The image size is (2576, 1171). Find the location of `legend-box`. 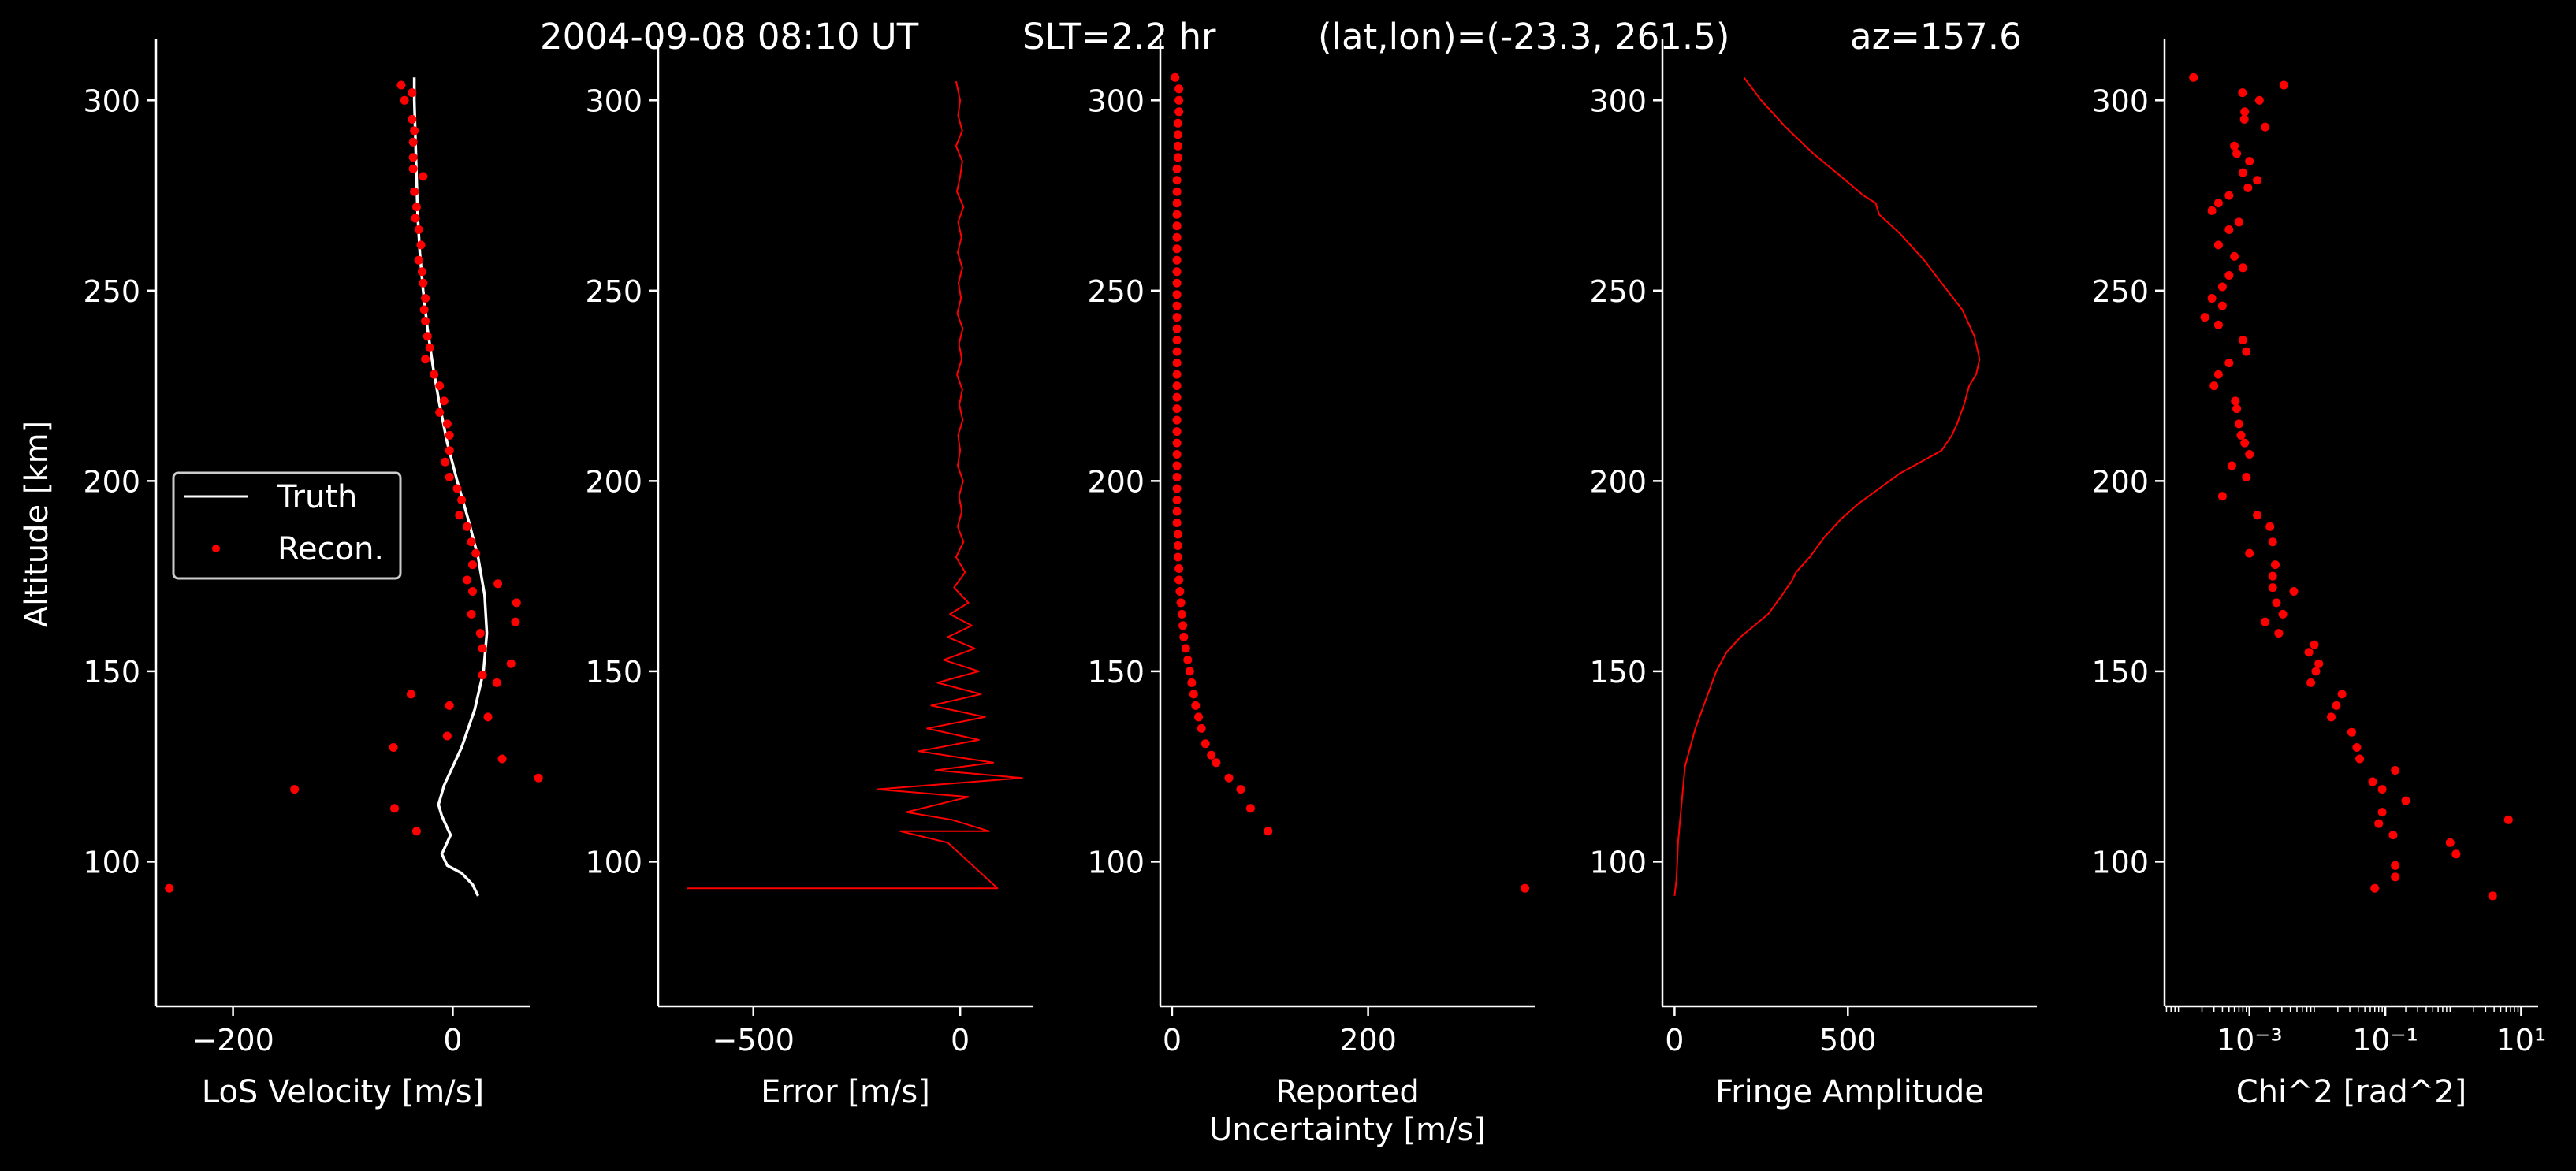

legend-box is located at coordinates (287, 525).